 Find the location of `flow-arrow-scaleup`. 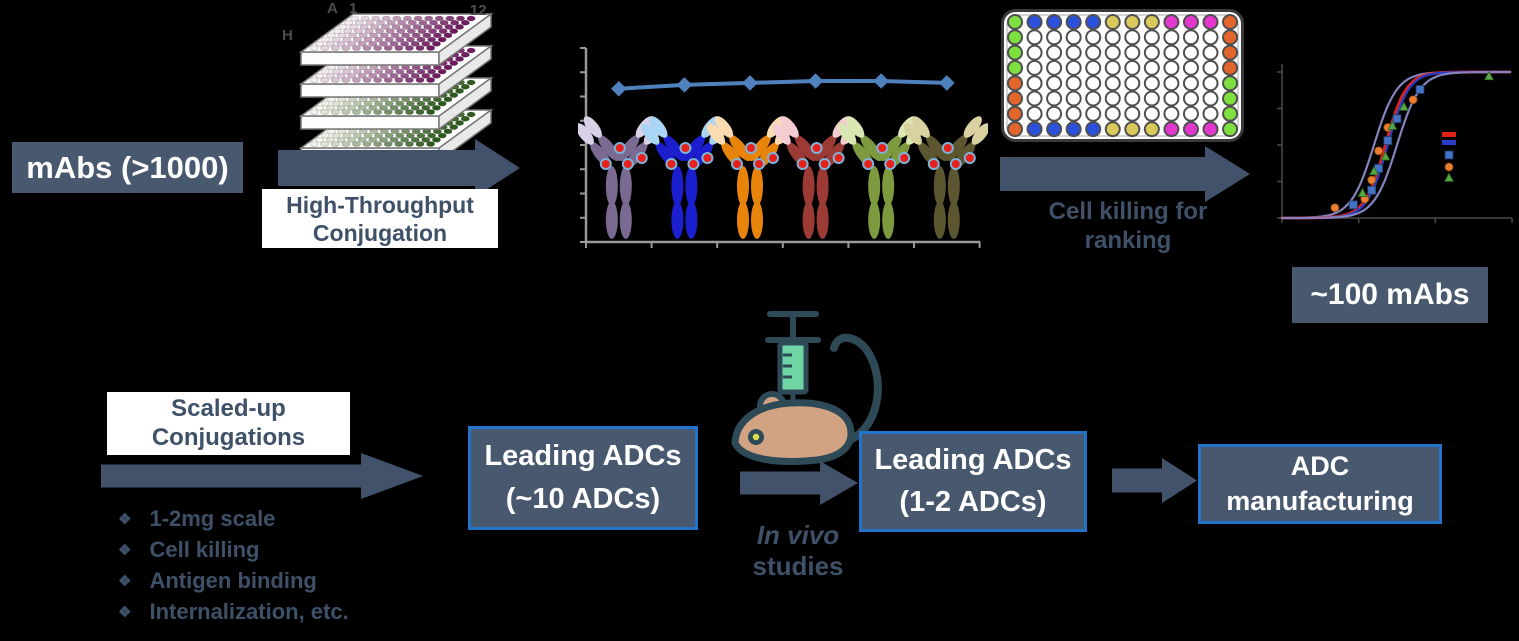

flow-arrow-scaleup is located at coordinates (262, 478).